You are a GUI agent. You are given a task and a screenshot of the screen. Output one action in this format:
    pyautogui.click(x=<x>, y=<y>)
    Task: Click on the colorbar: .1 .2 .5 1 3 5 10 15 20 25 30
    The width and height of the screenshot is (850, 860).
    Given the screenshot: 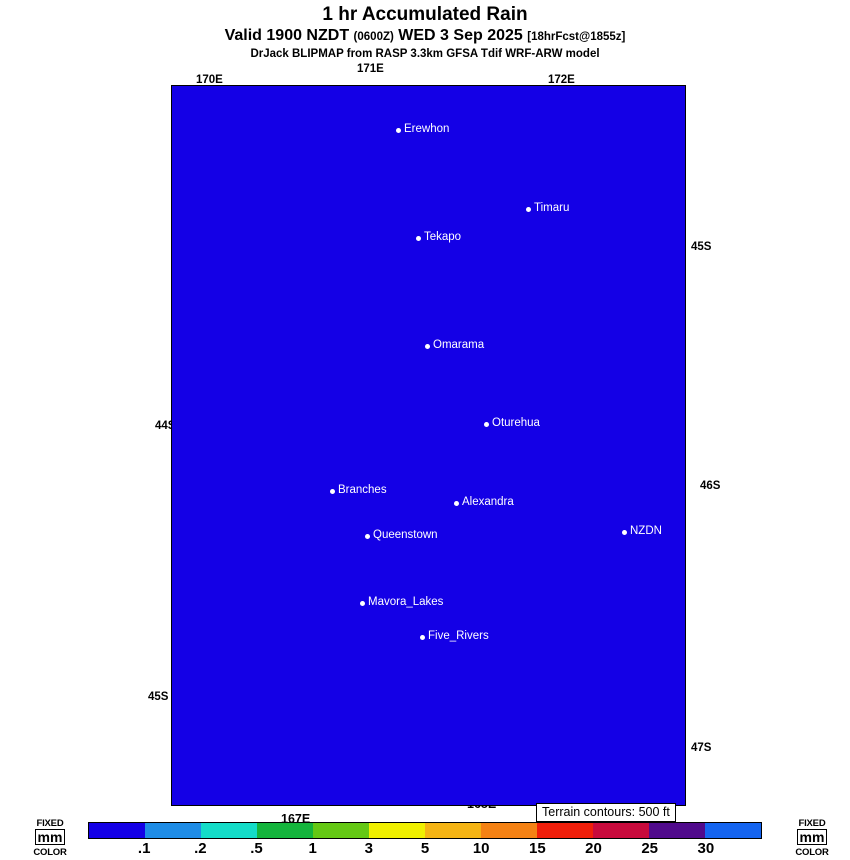 What is the action you would take?
    pyautogui.click(x=425, y=841)
    